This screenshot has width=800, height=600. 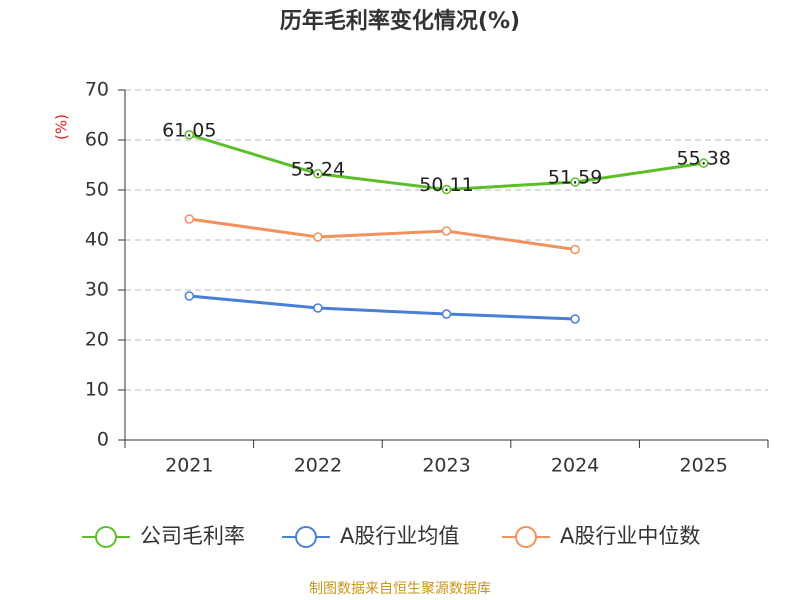 I want to click on y-tick-label: 20, so click(x=97, y=340).